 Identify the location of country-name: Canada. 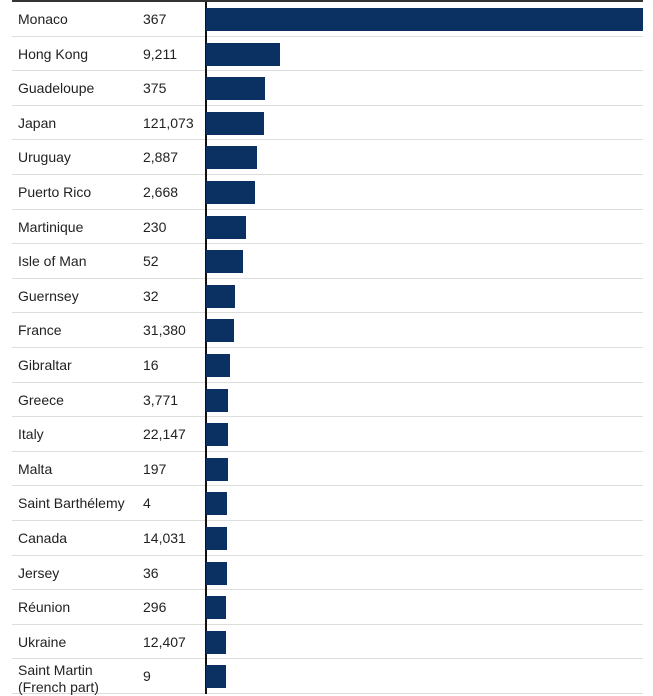
(43, 537).